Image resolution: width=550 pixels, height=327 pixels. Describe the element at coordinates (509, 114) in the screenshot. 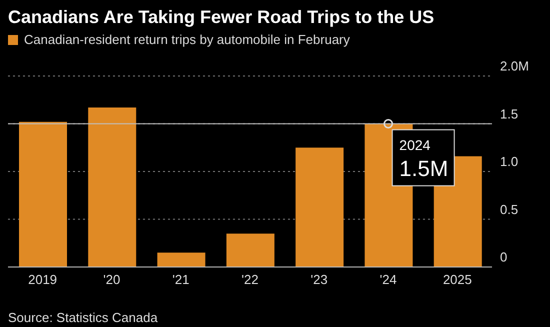

I see `y-tick-label: 1.5` at that location.